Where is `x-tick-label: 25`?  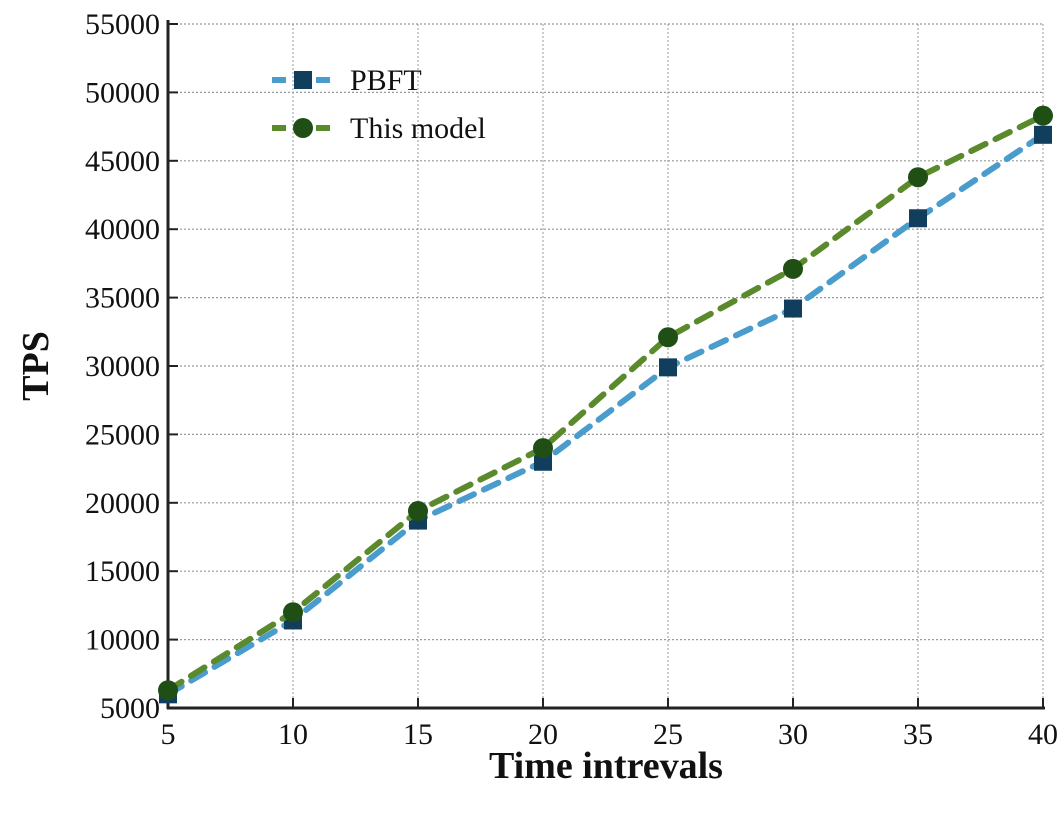
x-tick-label: 25 is located at coordinates (668, 734).